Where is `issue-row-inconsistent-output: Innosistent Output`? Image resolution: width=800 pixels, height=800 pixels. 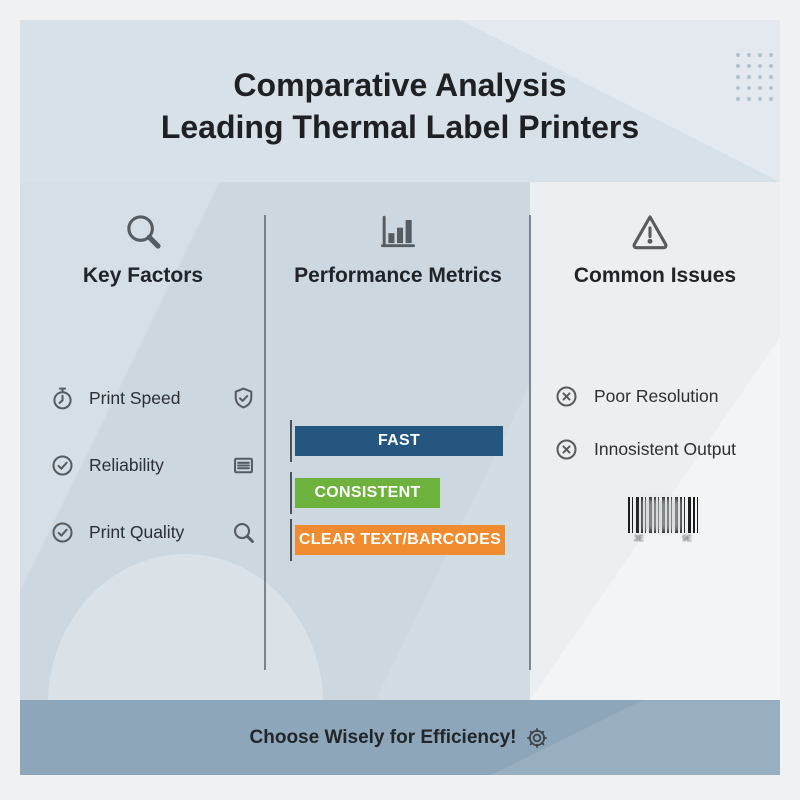
issue-row-inconsistent-output: Innosistent Output is located at coordinates (663, 449).